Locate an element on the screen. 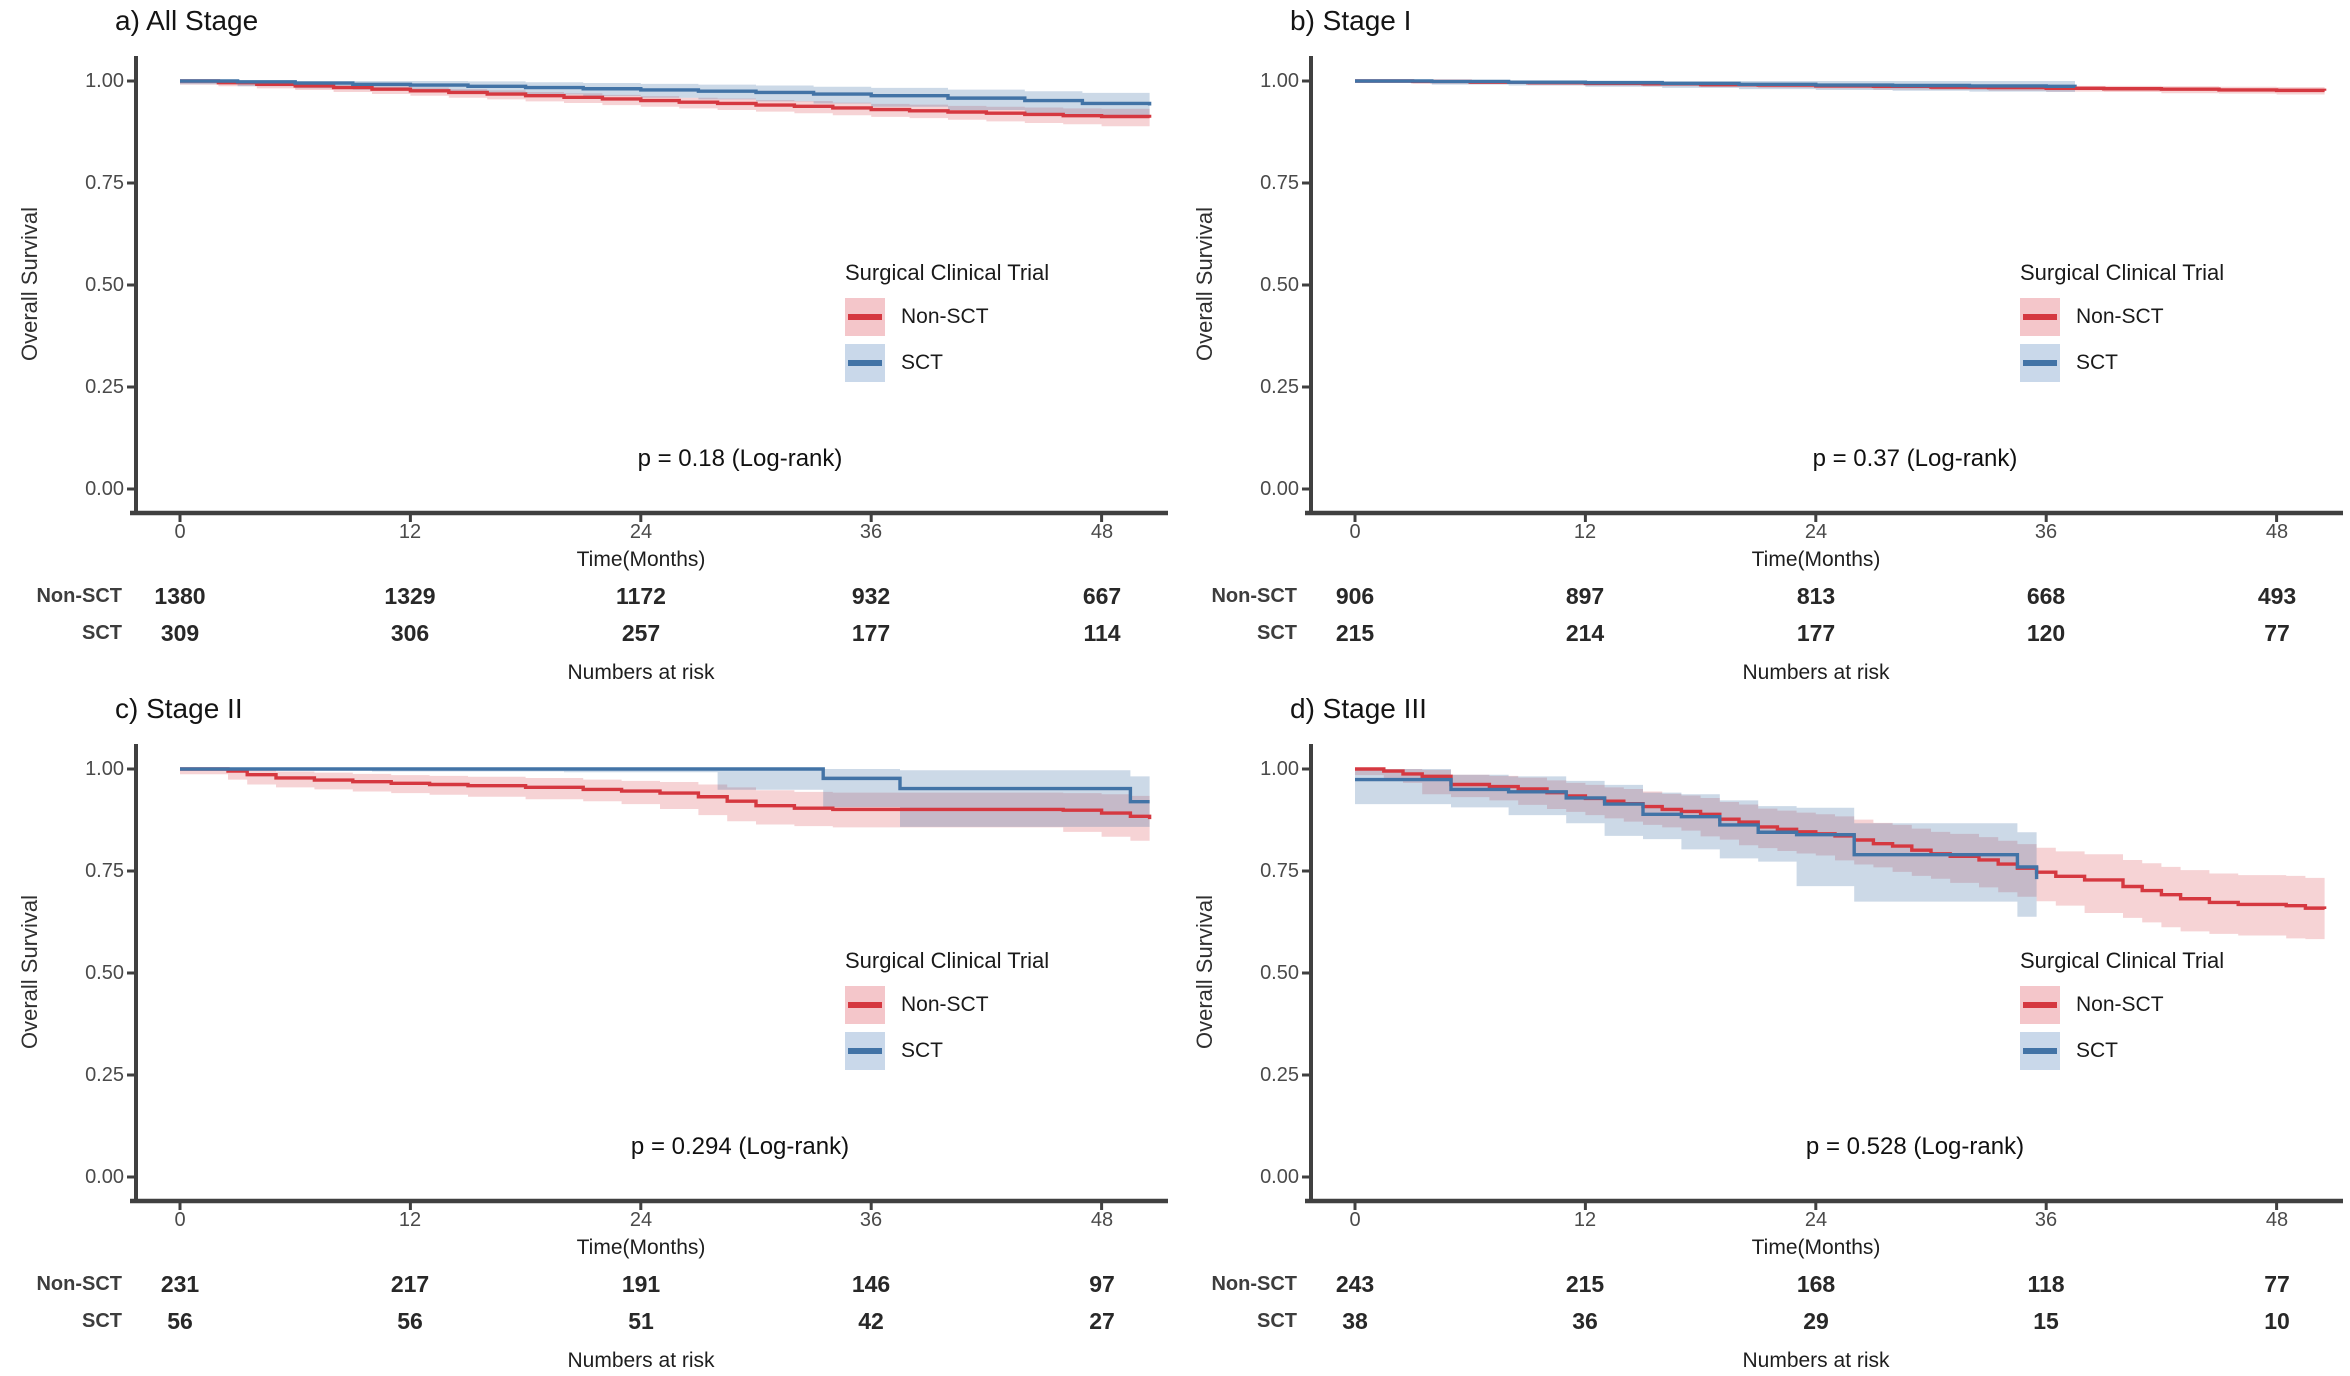 This screenshot has height=1376, width=2350. risk-count: 667 is located at coordinates (1102, 596).